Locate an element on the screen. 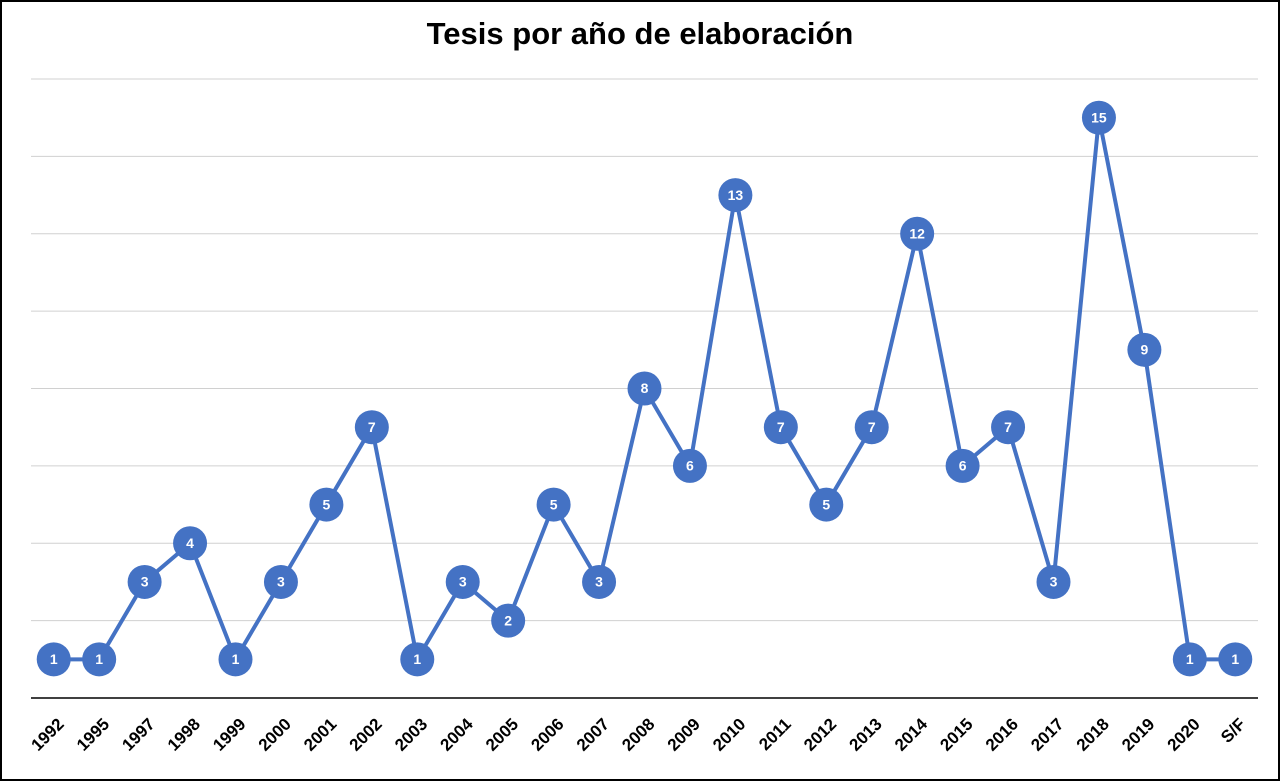 The image size is (1280, 781). data-label: 8 is located at coordinates (645, 388).